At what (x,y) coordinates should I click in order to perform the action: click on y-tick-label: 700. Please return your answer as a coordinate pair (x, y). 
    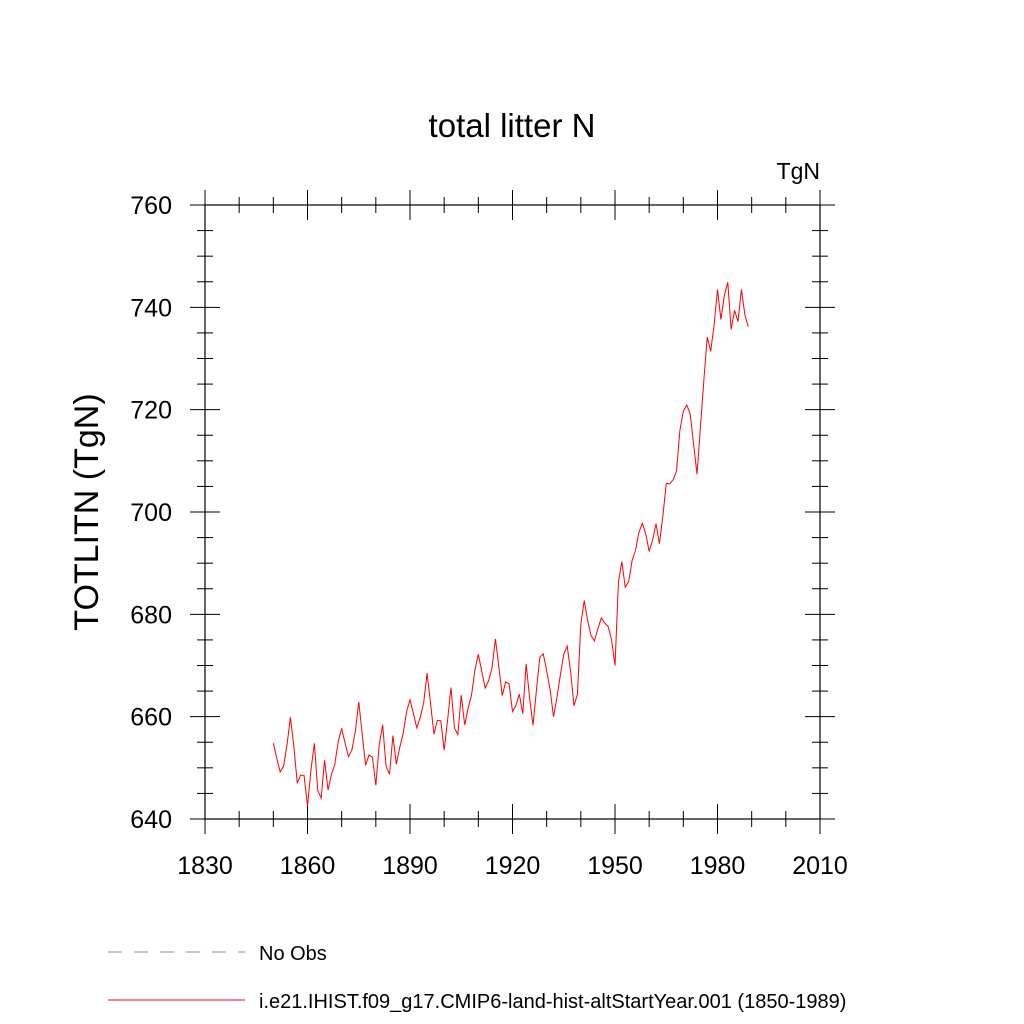
    Looking at the image, I should click on (151, 513).